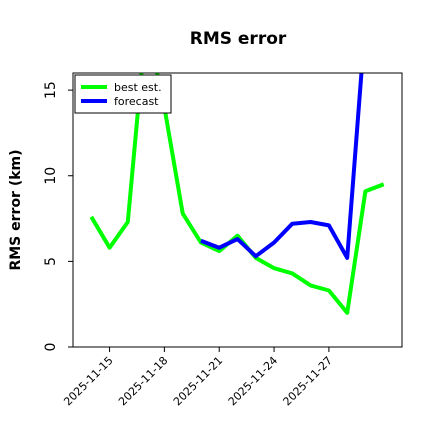 This screenshot has height=440, width=440. Describe the element at coordinates (198, 381) in the screenshot. I see `x-tick-label: 2025-11-21` at that location.